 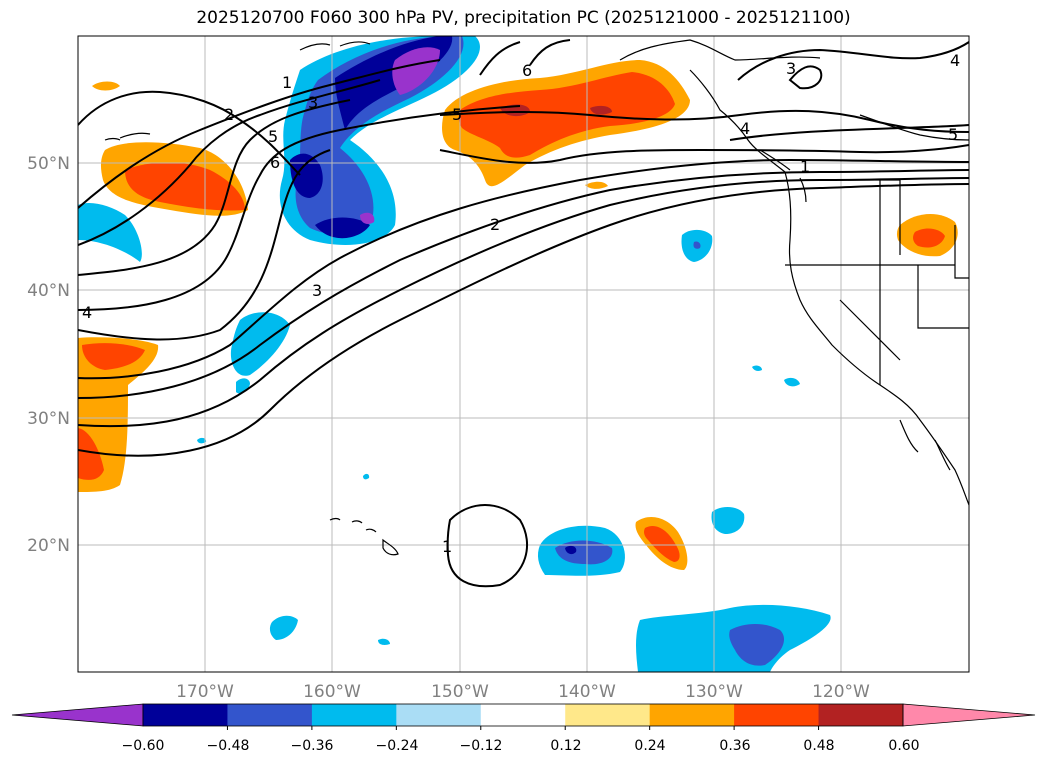 What do you see at coordinates (481, 746) in the screenshot?
I see `colorbar-tick-label: −0.12` at bounding box center [481, 746].